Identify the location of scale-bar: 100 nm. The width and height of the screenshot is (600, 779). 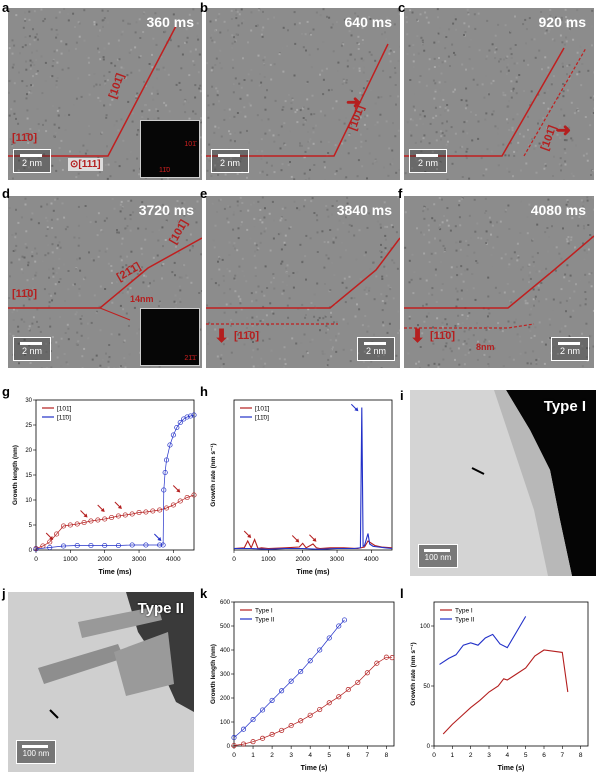
(438, 556).